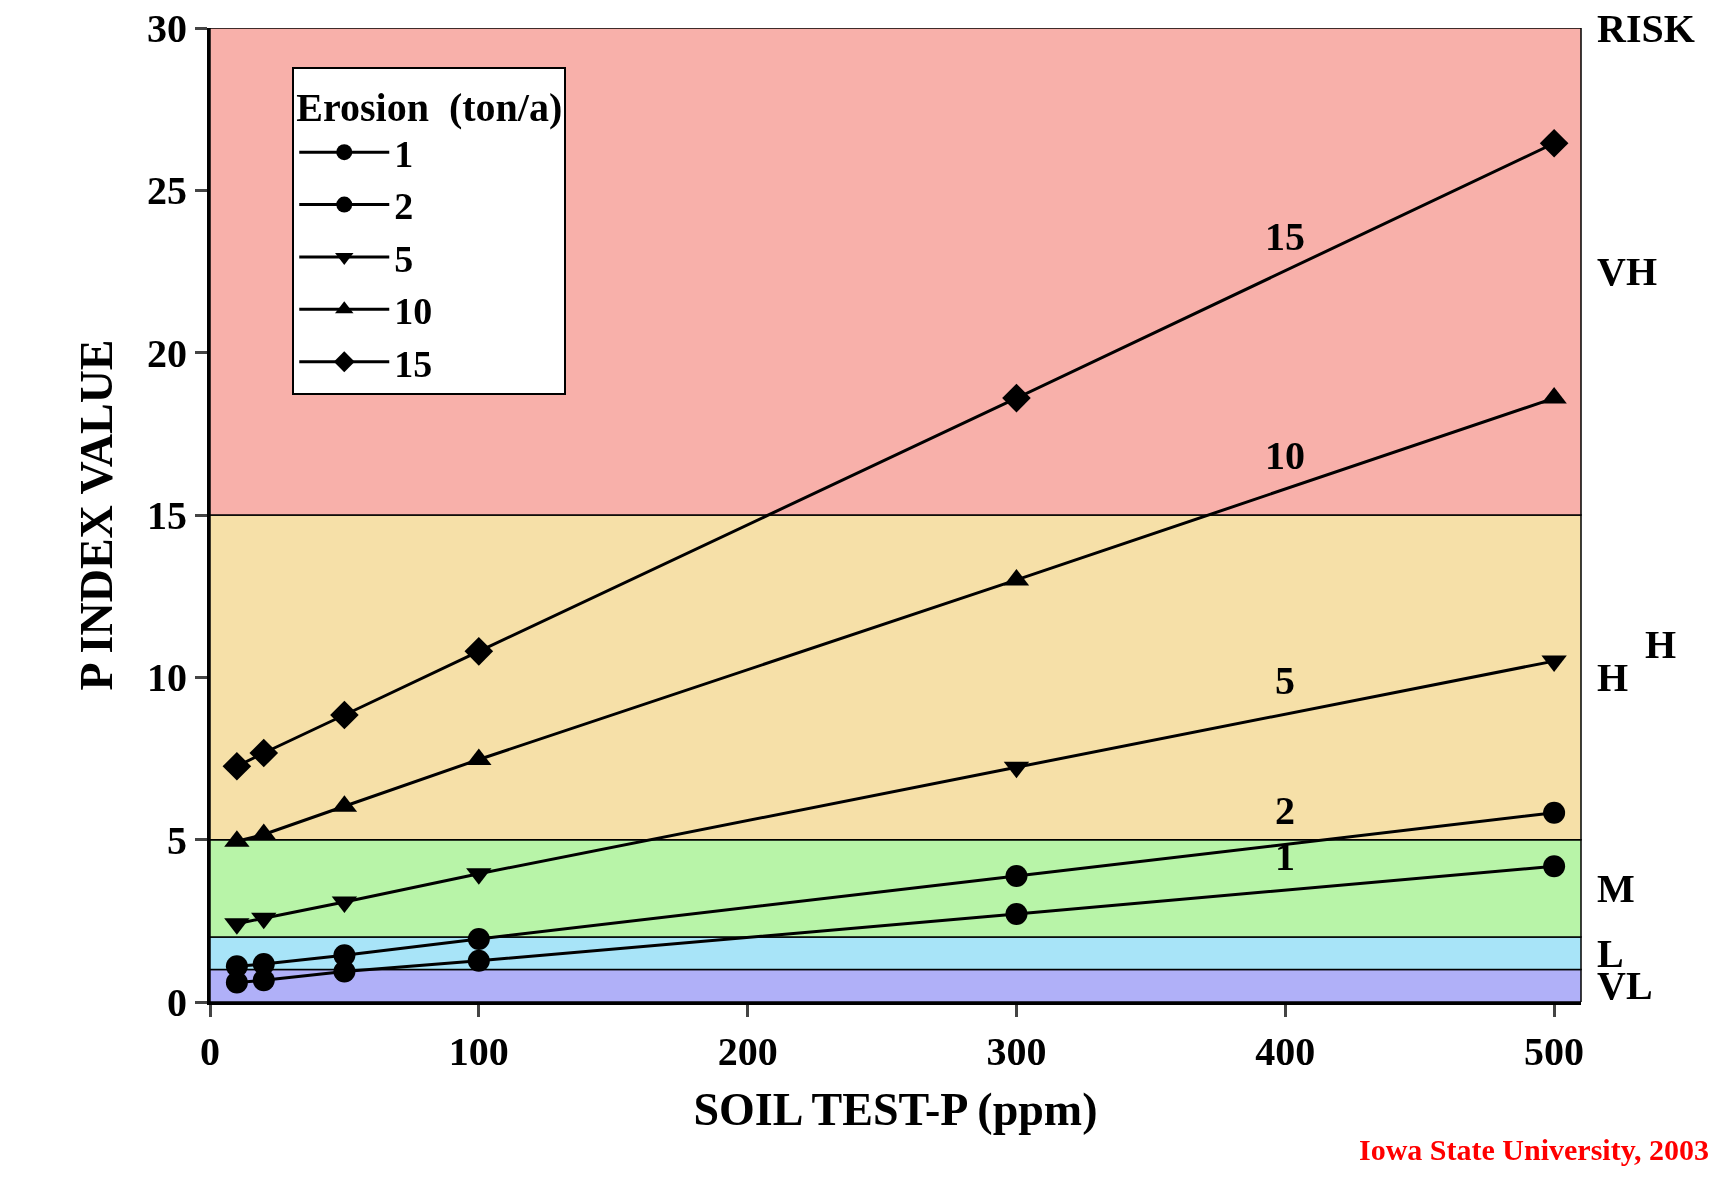  What do you see at coordinates (1285, 236) in the screenshot?
I see `text: 15` at bounding box center [1285, 236].